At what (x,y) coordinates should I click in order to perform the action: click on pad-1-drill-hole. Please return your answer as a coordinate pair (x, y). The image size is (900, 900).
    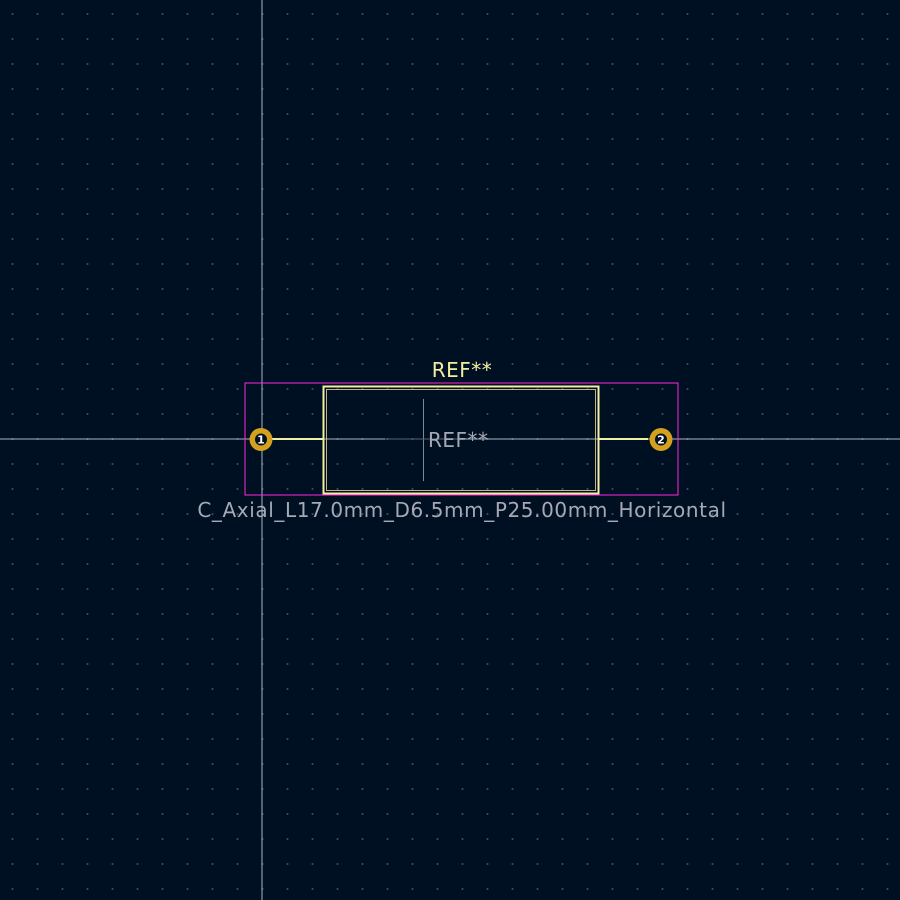
    Looking at the image, I should click on (261, 439).